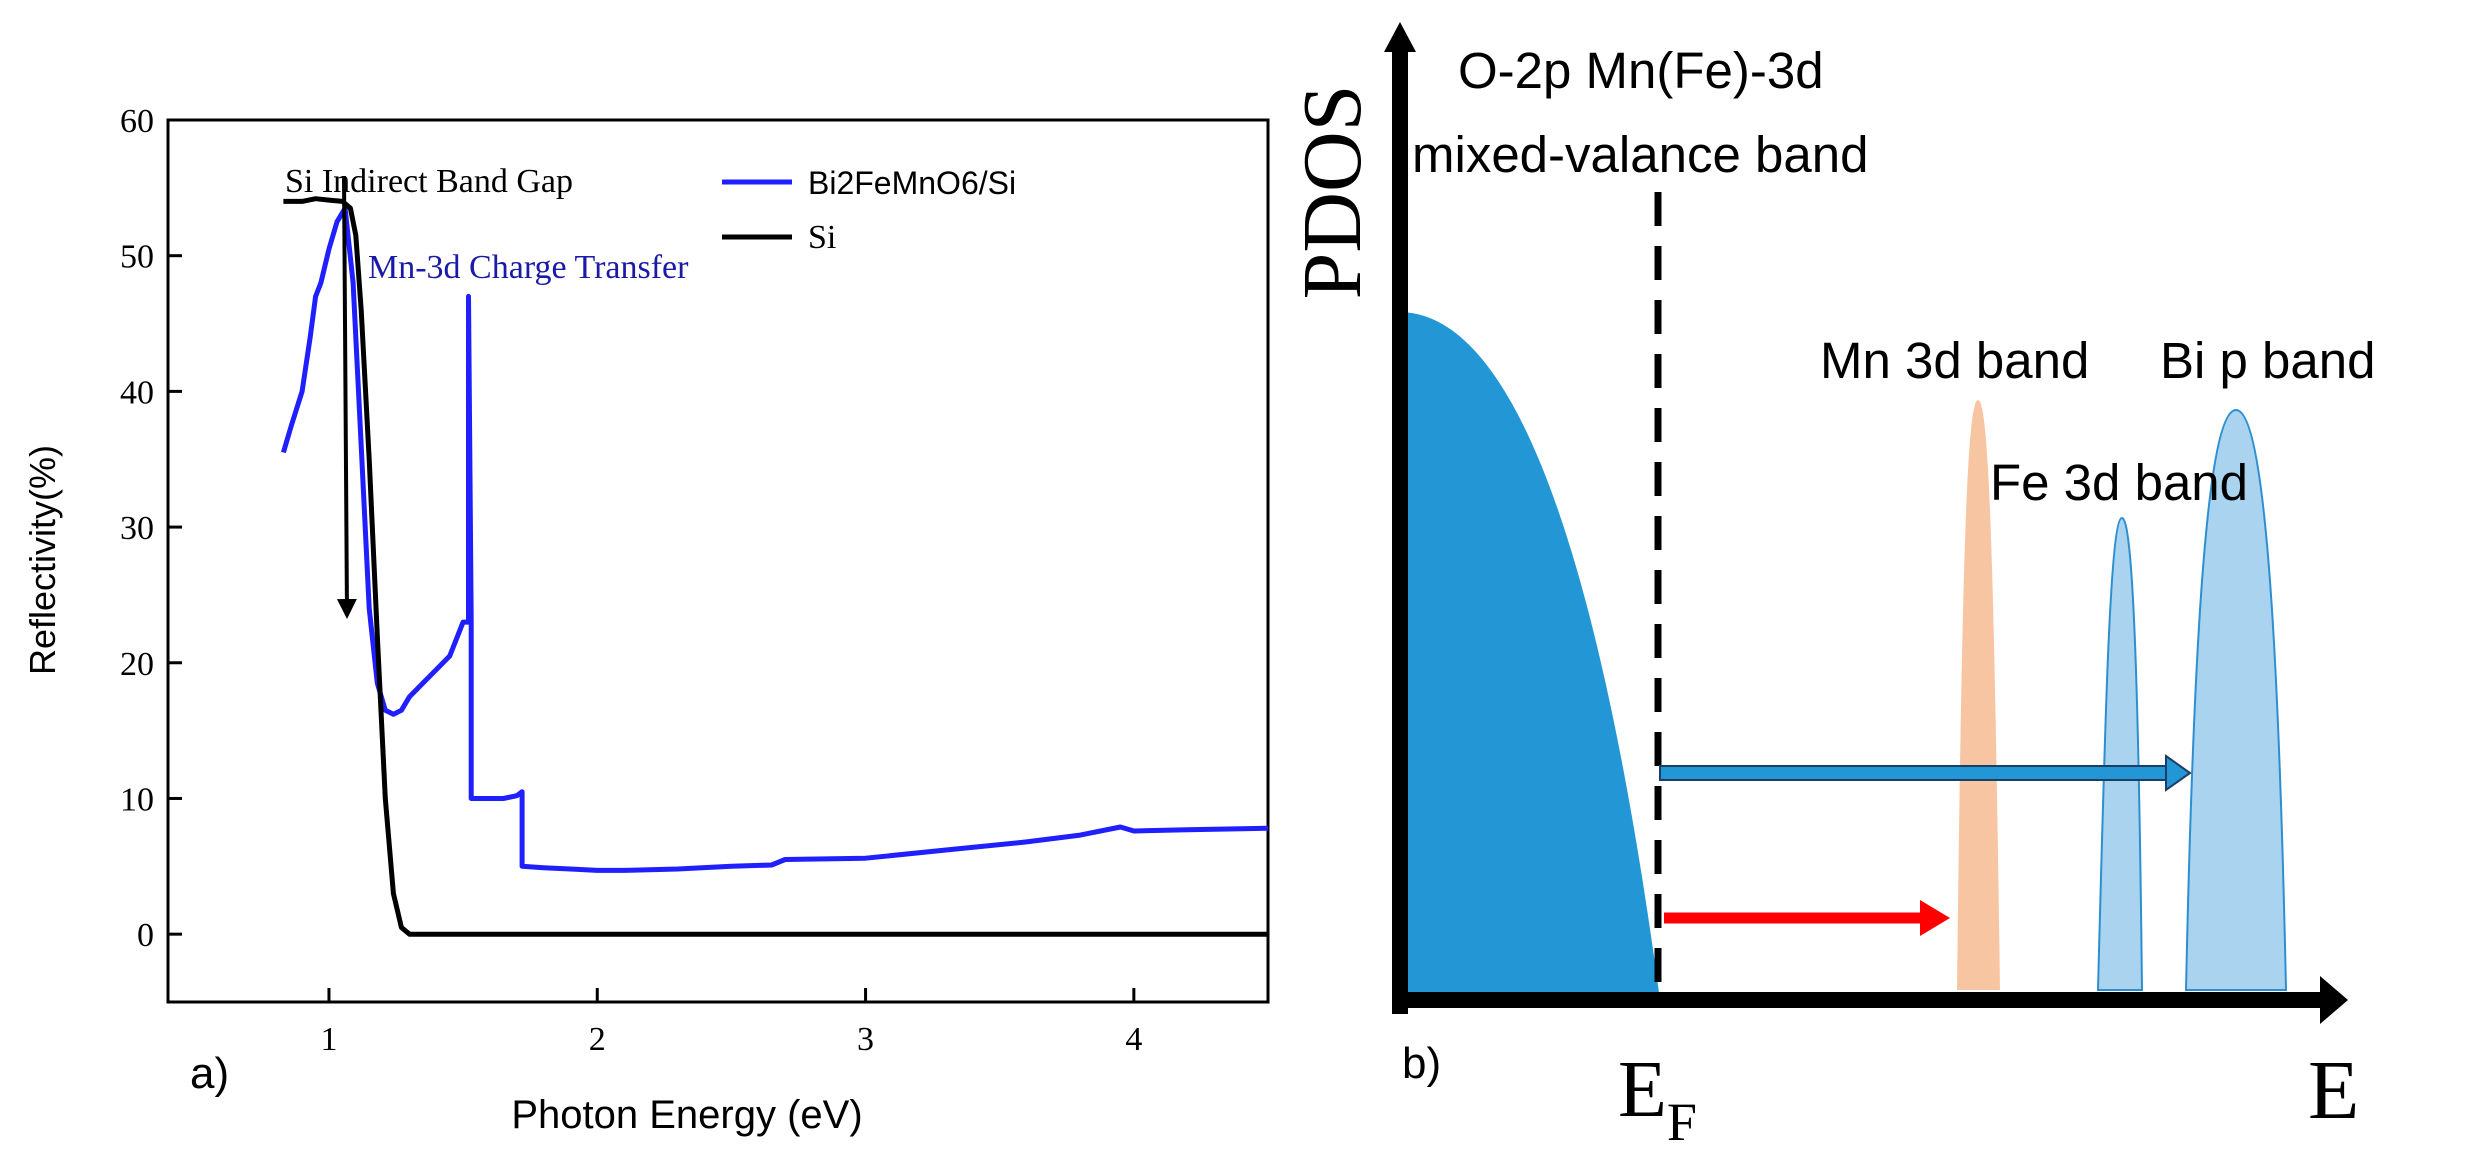 The height and width of the screenshot is (1174, 2478). Describe the element at coordinates (2236, 699) in the screenshot. I see `bi-band` at that location.